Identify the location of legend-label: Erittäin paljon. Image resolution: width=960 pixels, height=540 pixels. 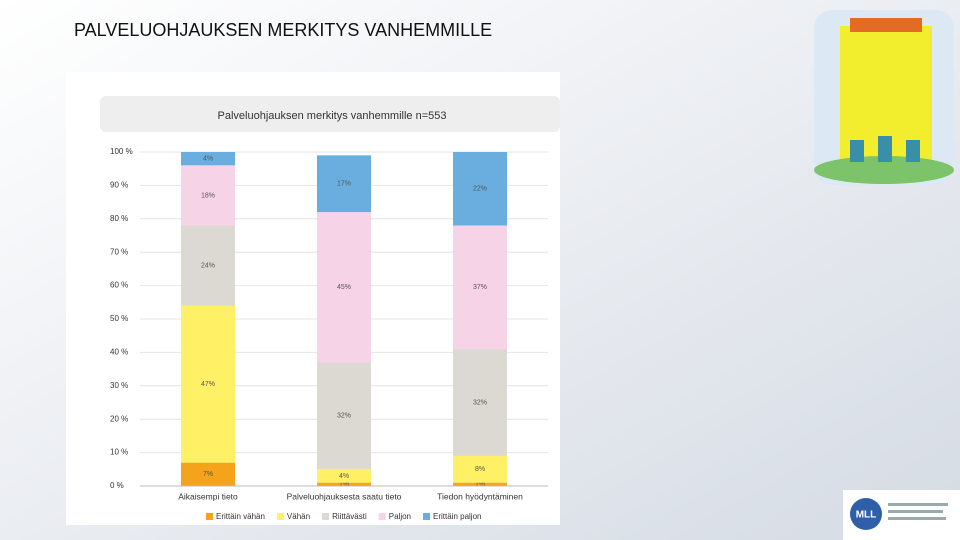
(457, 516).